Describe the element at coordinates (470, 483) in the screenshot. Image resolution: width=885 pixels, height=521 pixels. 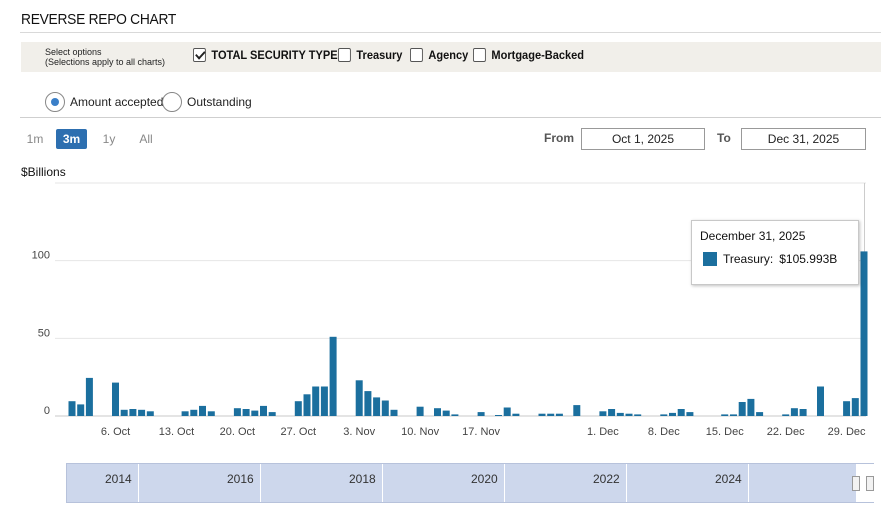
I see `time-navigator: 2014 2016 2018 2020 2022 2024` at that location.